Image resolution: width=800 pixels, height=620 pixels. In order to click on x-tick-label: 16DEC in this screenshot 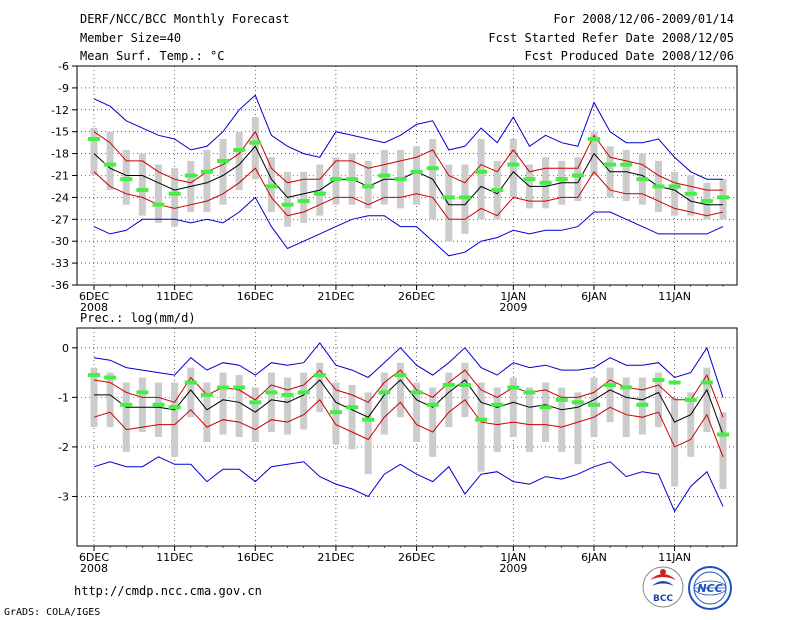, I will do `click(255, 296)`.